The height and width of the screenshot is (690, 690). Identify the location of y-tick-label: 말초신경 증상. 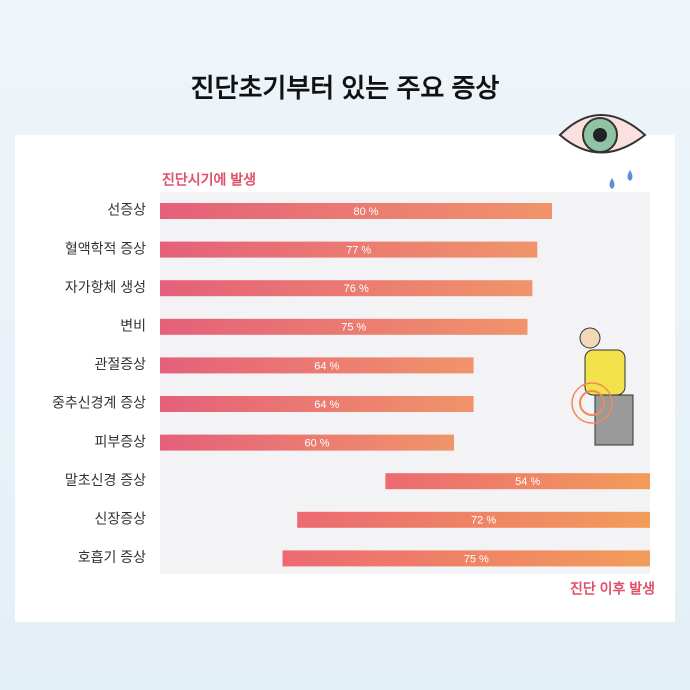
(105, 480).